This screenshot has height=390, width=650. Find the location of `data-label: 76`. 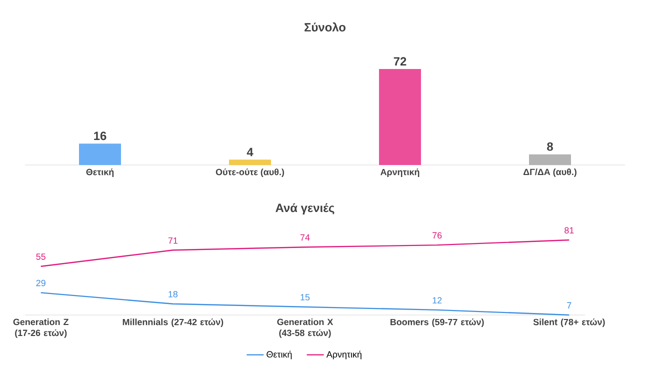

data-label: 76 is located at coordinates (437, 235).